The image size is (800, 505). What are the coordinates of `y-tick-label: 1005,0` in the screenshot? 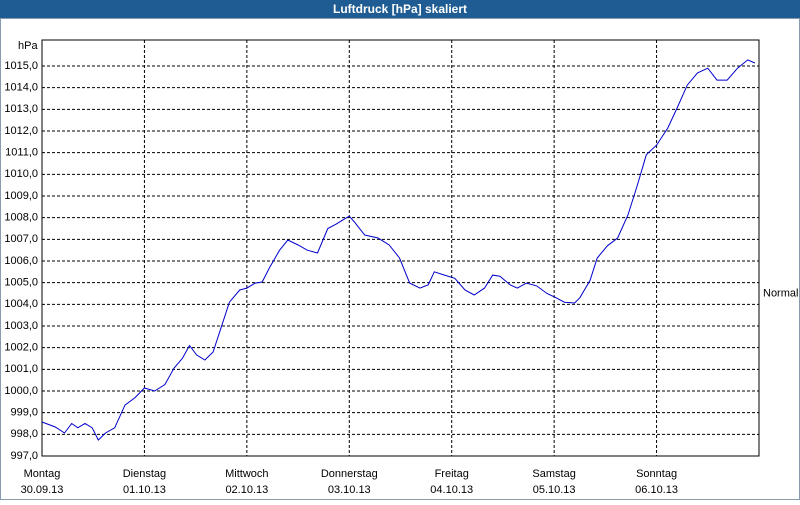 It's located at (21, 283).